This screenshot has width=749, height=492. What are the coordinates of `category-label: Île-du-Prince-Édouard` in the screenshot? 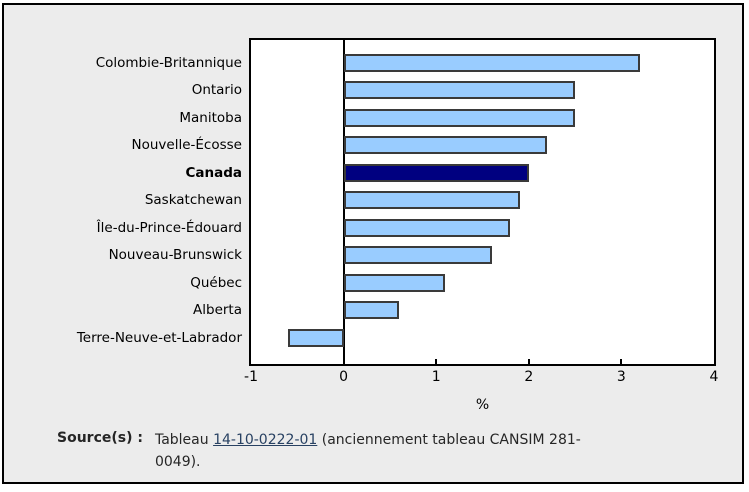 It's located at (169, 227).